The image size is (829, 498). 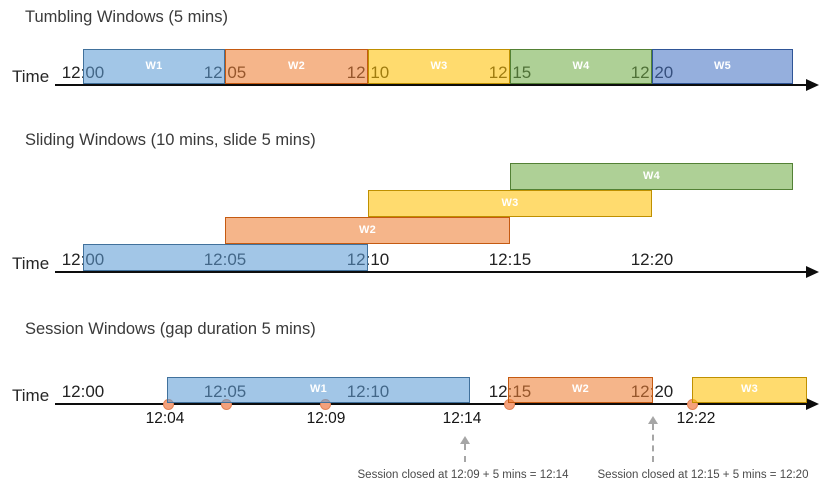 I want to click on annotation-text: Session closed at 12:09 + 5 mins = 12:14, so click(x=463, y=475).